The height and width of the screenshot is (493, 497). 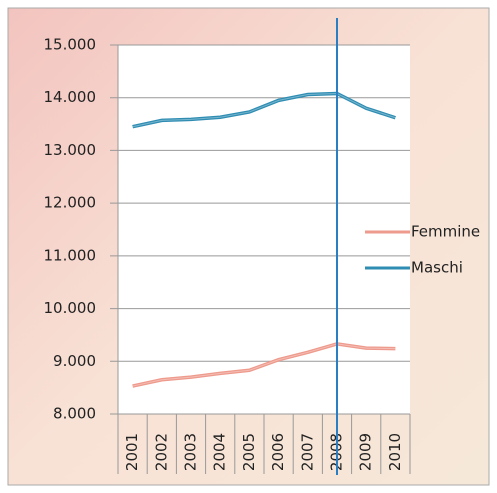 What do you see at coordinates (278, 452) in the screenshot?
I see `x-tick-label: 2006` at bounding box center [278, 452].